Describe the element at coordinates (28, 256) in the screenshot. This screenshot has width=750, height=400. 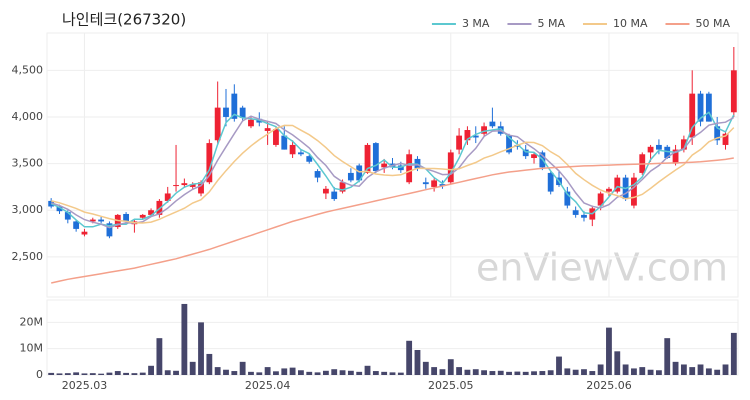
I see `y-tick-label: 2,500` at that location.